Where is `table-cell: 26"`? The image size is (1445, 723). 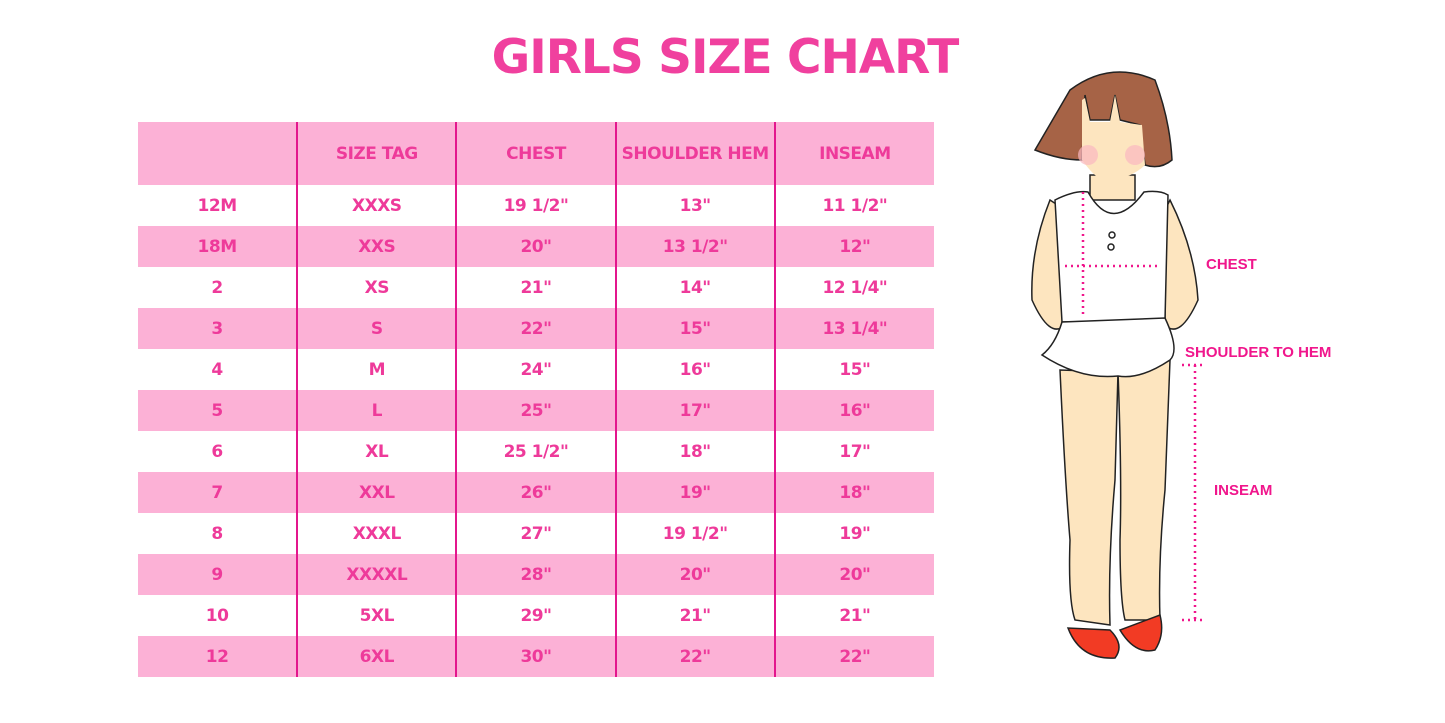
table-cell: 26" is located at coordinates (535, 492).